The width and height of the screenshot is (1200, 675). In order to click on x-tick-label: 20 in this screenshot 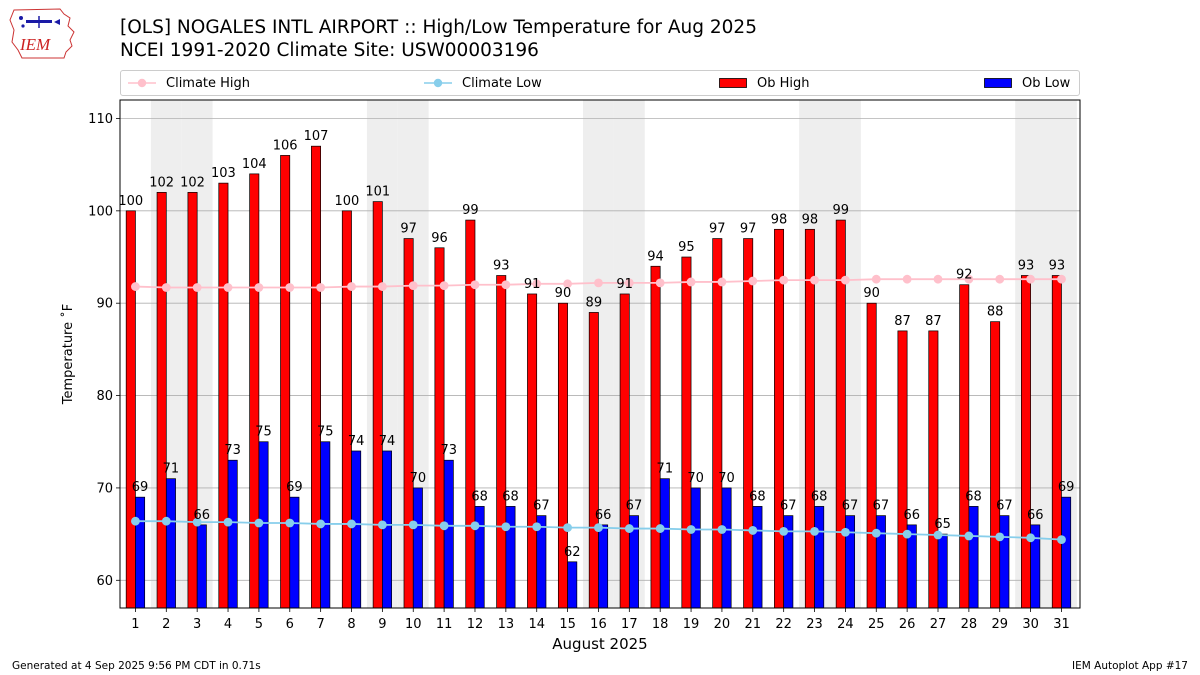, I will do `click(722, 624)`.